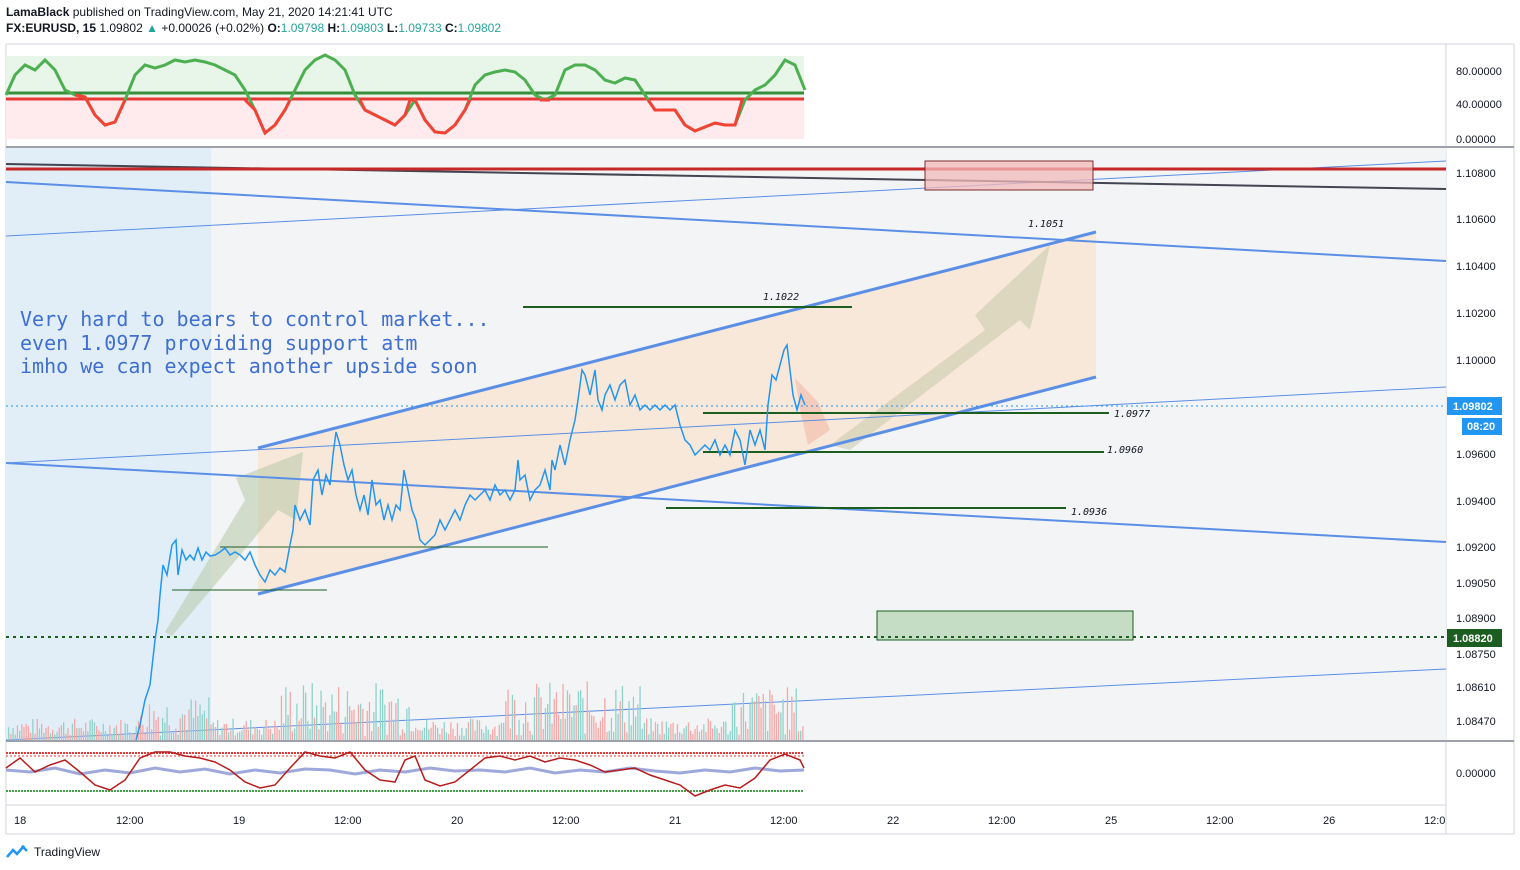  I want to click on close-label: C:, so click(451, 28).